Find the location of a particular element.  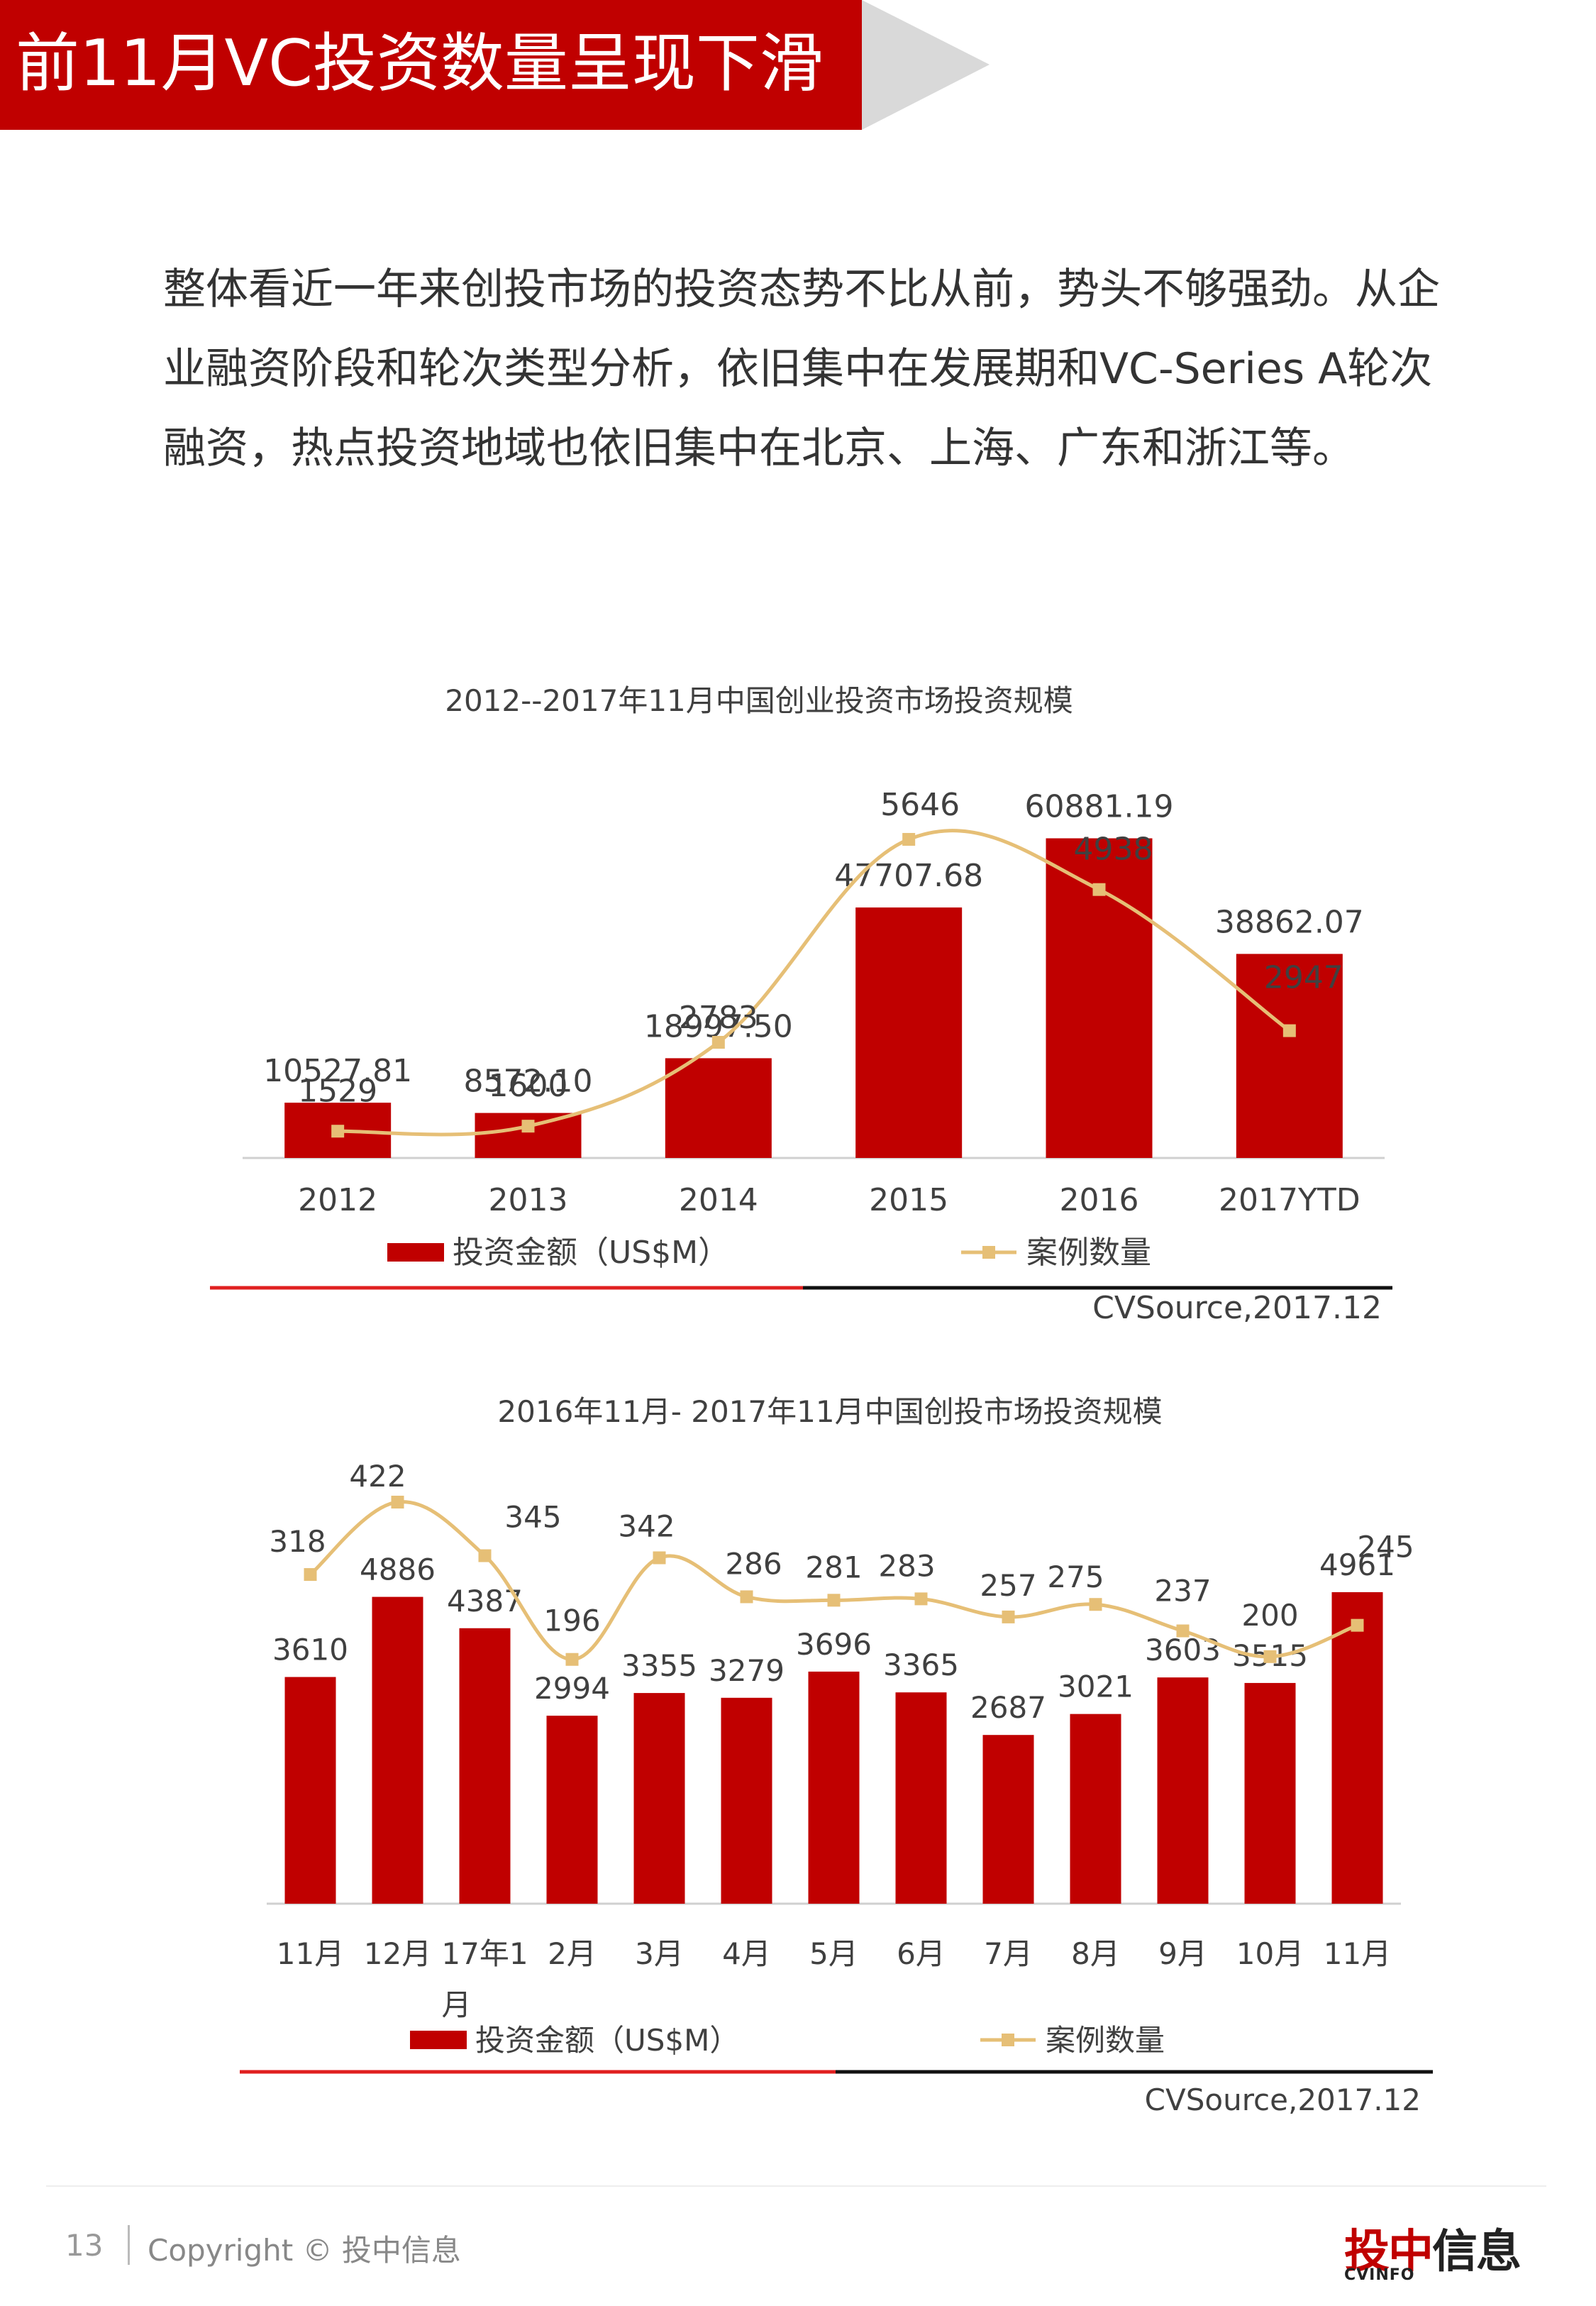

line-value-label: 281 is located at coordinates (833, 1567).